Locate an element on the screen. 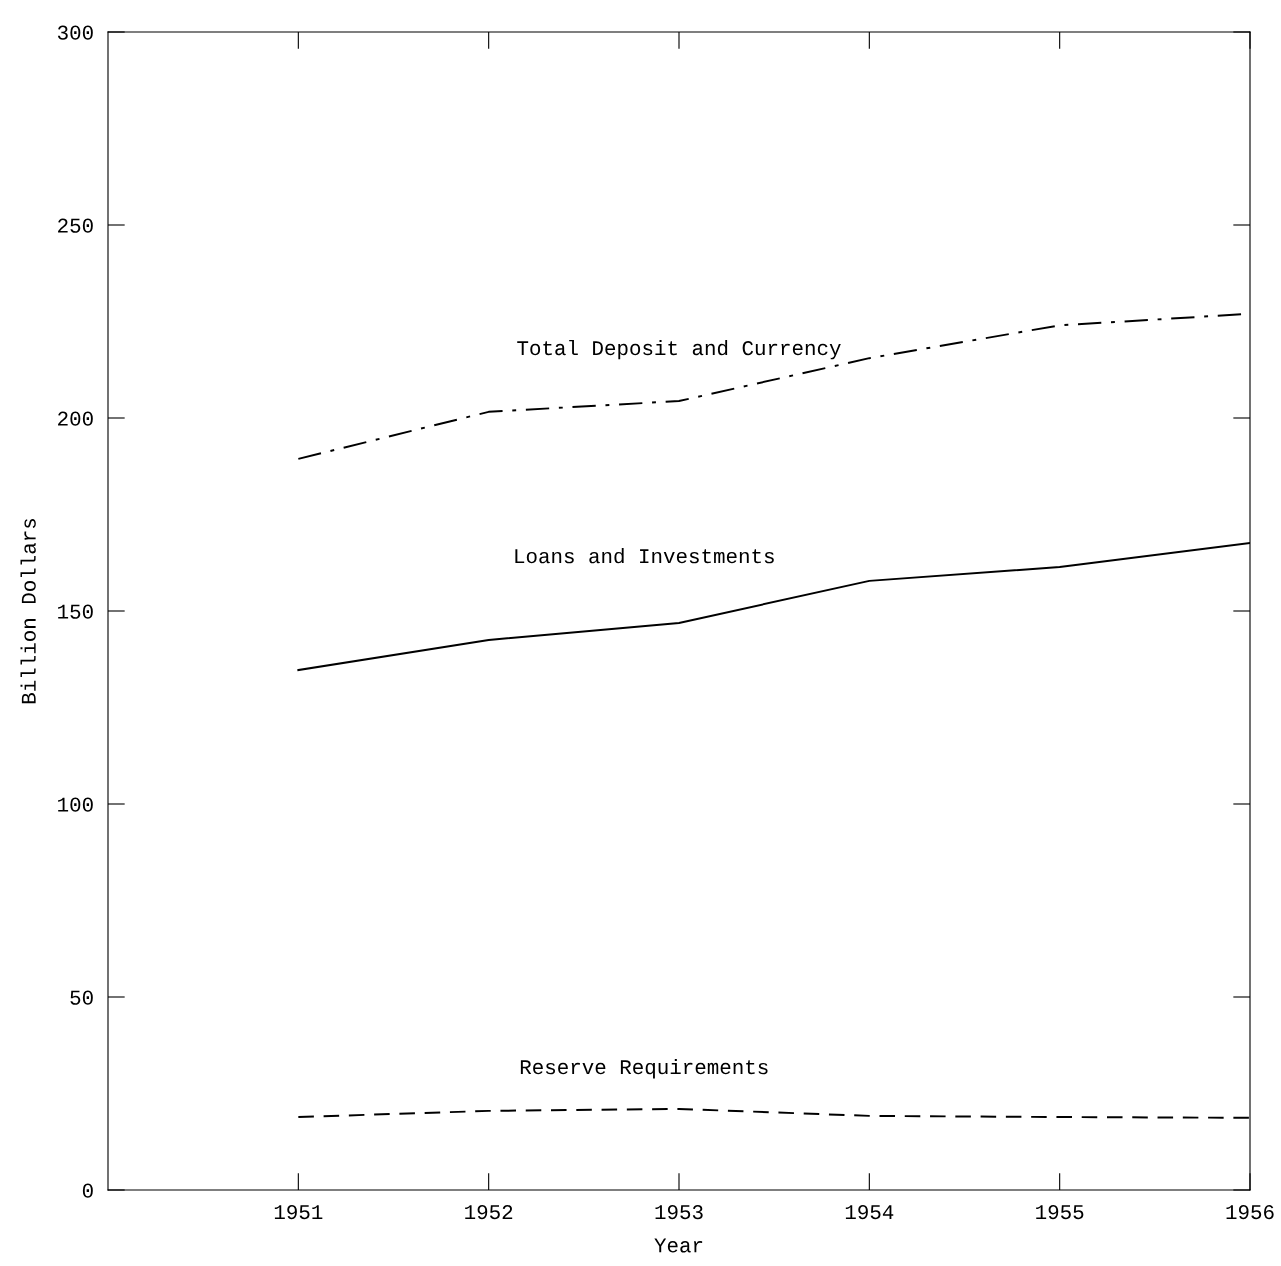 This screenshot has width=1281, height=1266. series-label: Total Deposit and Currency is located at coordinates (679, 349).